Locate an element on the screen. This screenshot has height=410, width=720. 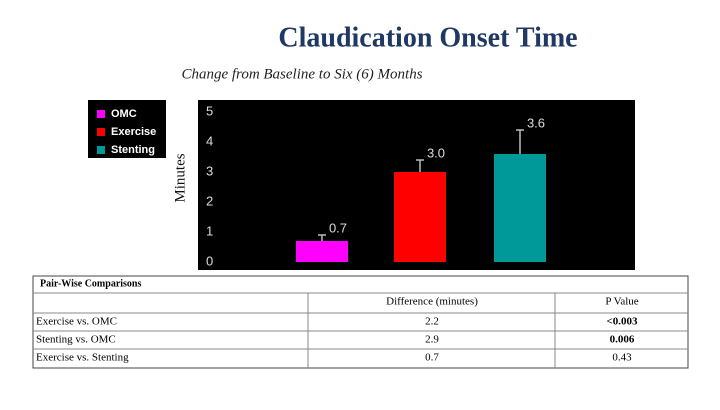
table-cell: 0.7 is located at coordinates (432, 358).